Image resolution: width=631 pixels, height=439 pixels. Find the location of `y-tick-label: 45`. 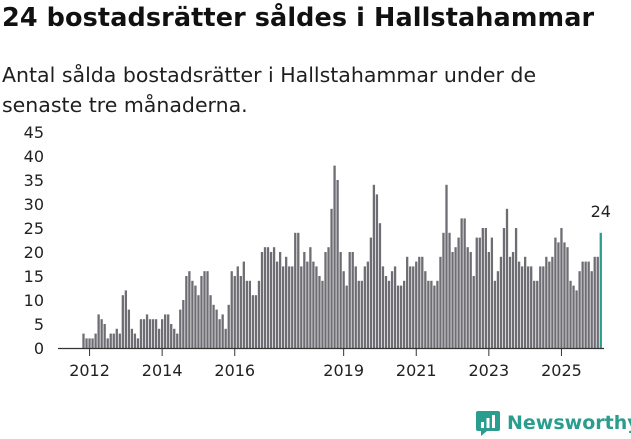

y-tick-label: 45 is located at coordinates (34, 132).